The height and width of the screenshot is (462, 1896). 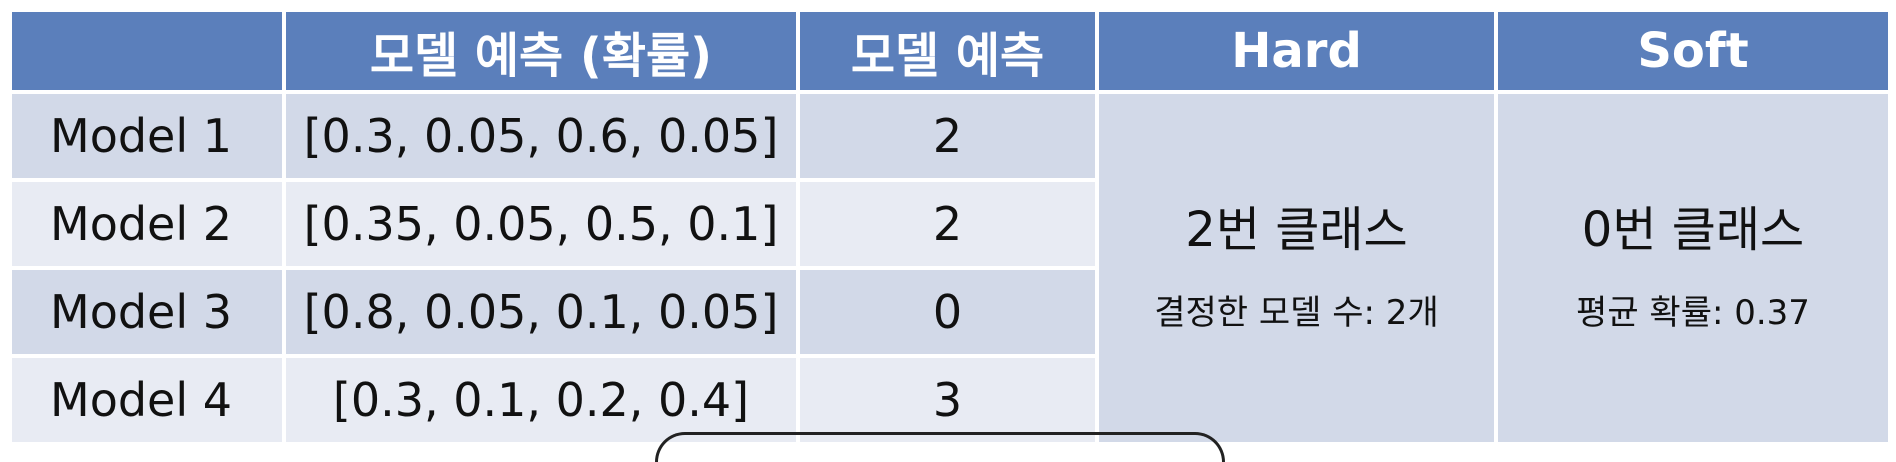 I want to click on header-soft: Soft, so click(x=1693, y=51).